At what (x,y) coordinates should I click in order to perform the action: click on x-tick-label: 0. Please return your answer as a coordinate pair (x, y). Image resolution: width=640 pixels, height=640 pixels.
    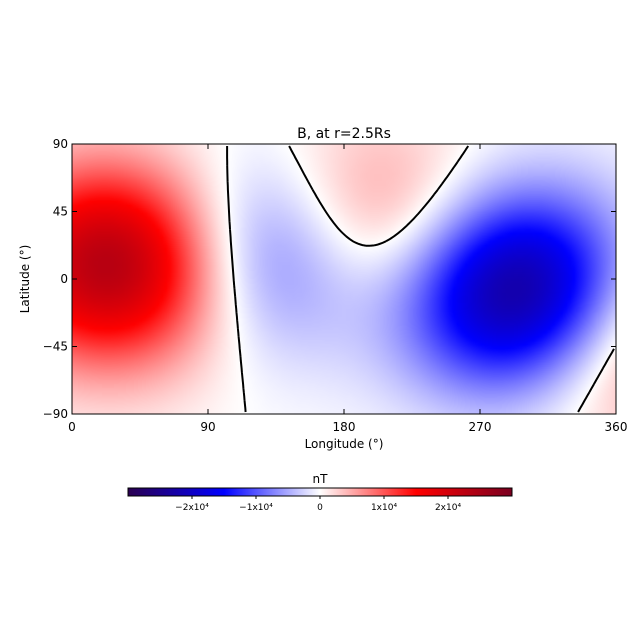
    Looking at the image, I should click on (72, 427).